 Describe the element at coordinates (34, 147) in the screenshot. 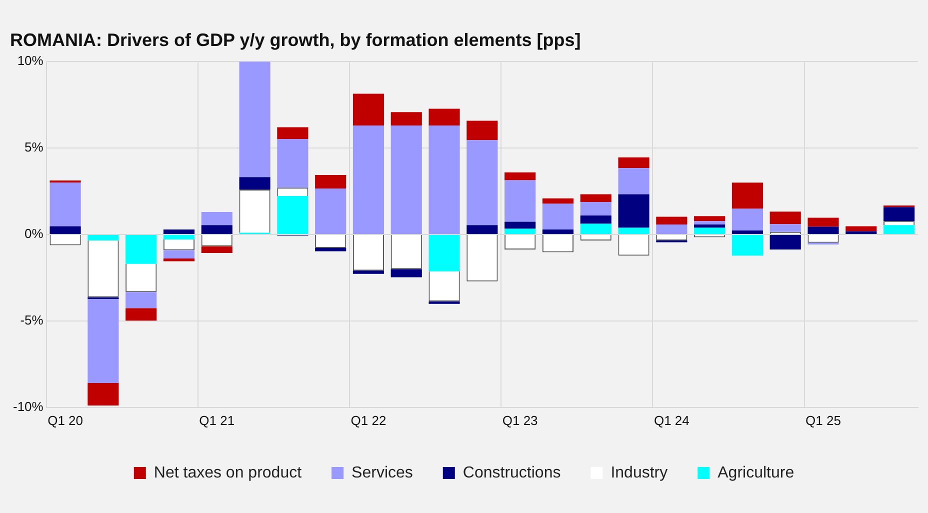

I see `y-tick-label: 5%` at that location.